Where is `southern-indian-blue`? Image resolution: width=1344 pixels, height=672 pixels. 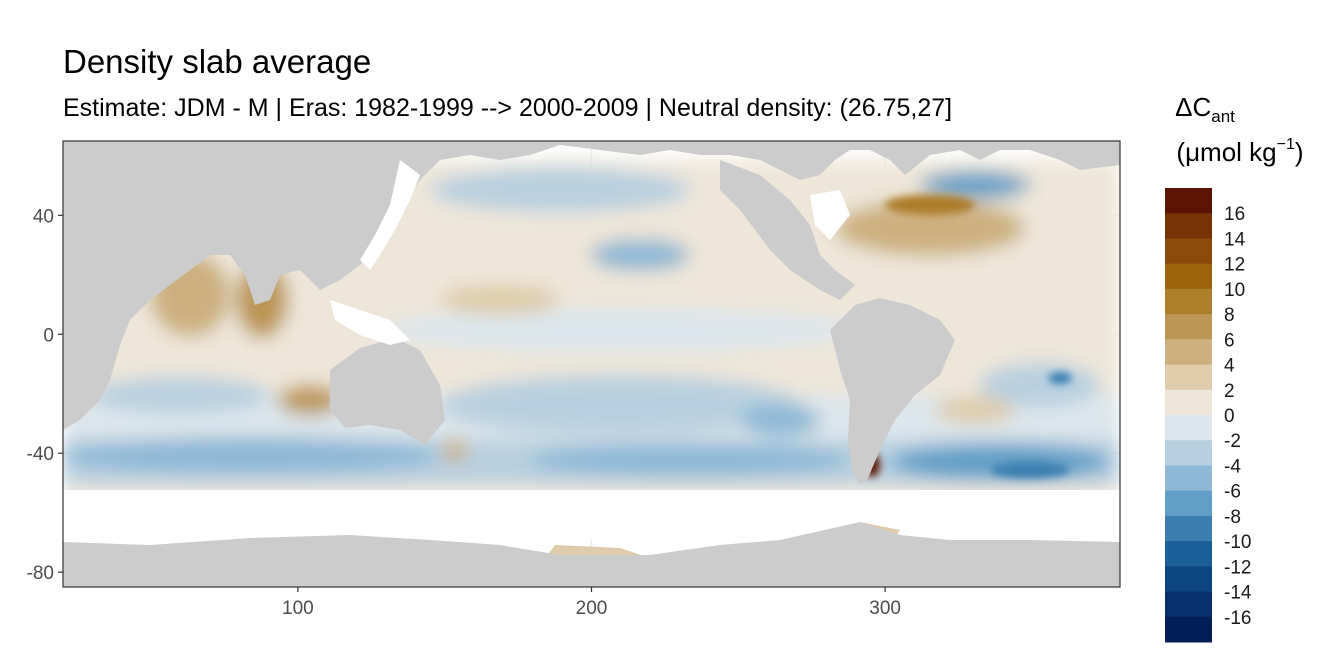
southern-indian-blue is located at coordinates (251, 455).